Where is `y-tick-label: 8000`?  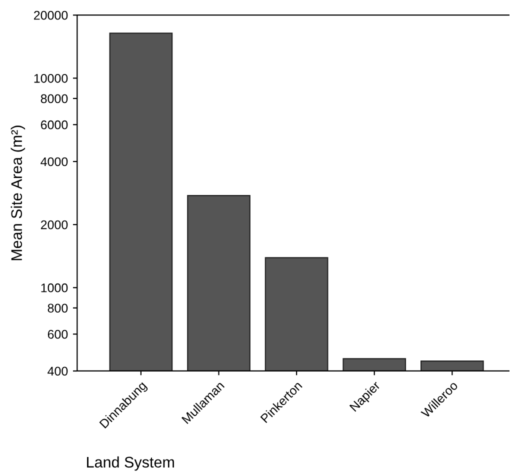 y-tick-label: 8000 is located at coordinates (54, 99).